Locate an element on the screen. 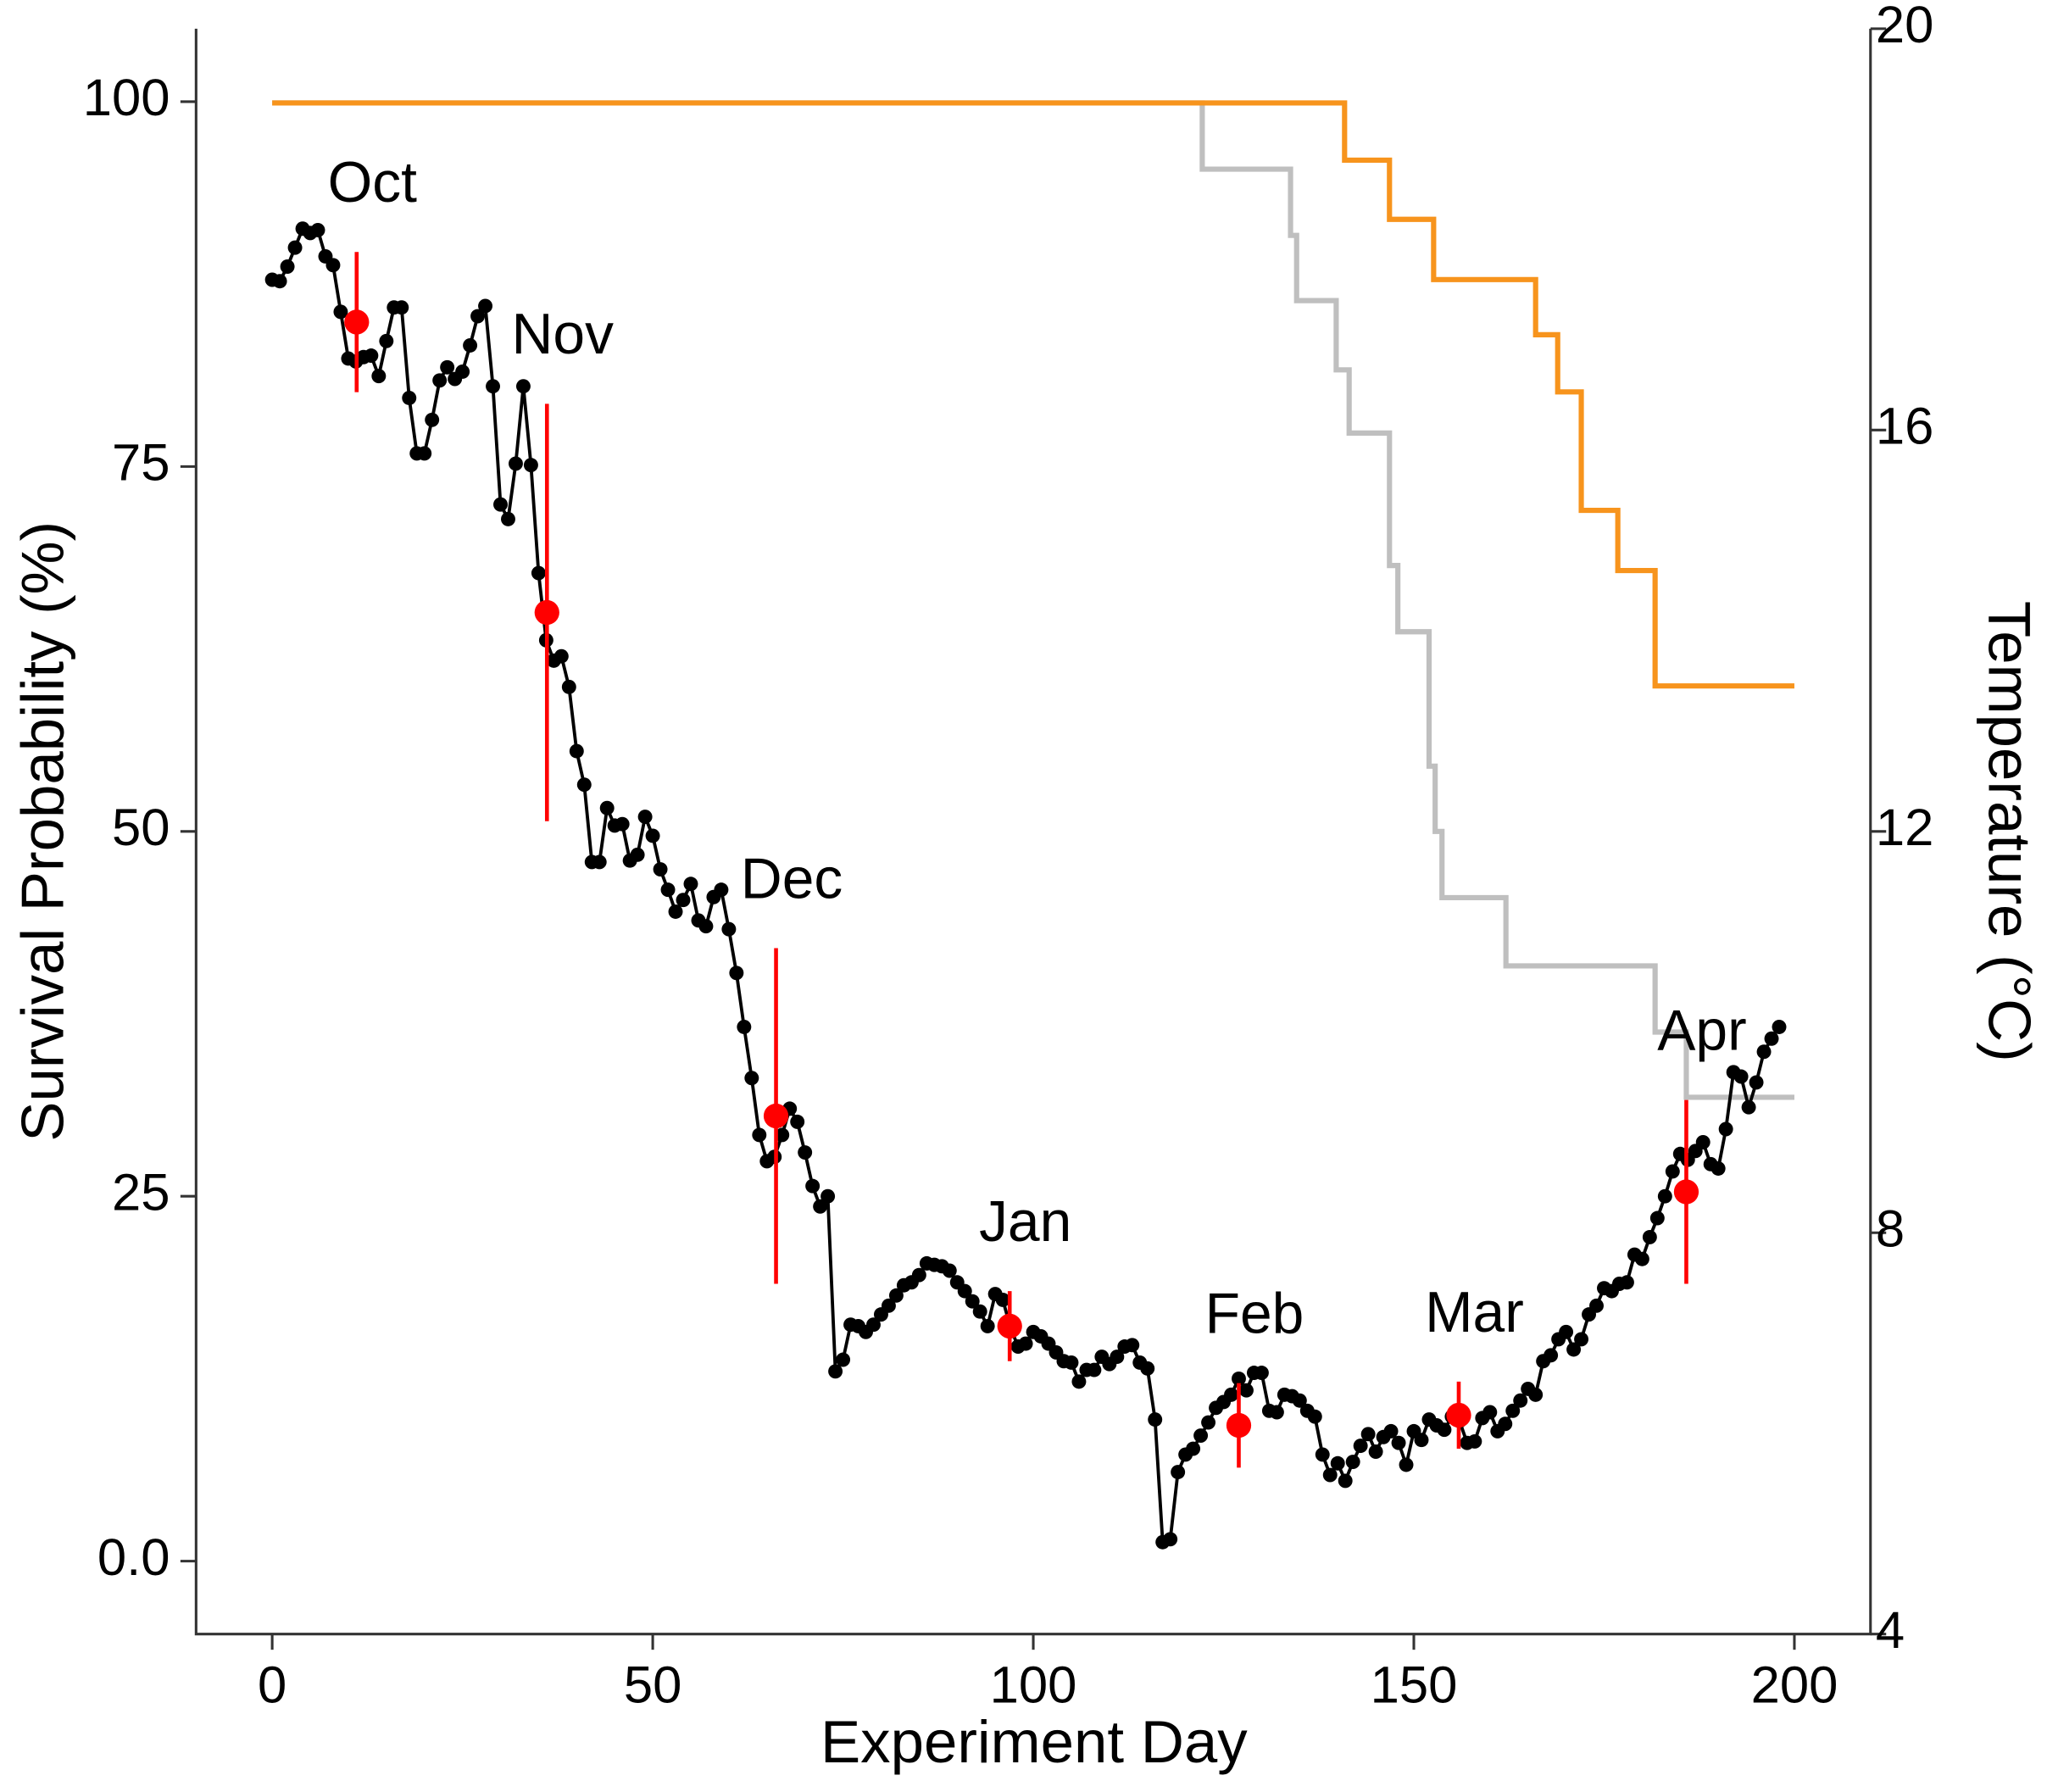 This screenshot has height=1792, width=2047. x-tick-label: 150 is located at coordinates (1414, 1685).